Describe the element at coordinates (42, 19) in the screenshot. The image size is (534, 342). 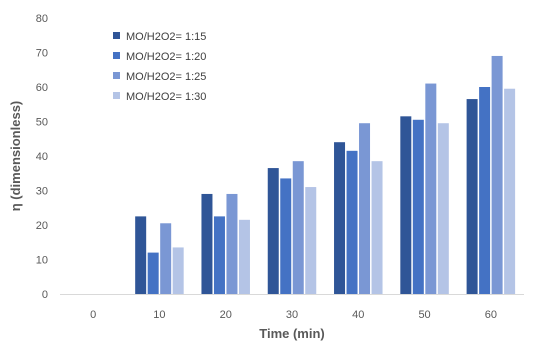
I see `y-tick-label: 80` at that location.